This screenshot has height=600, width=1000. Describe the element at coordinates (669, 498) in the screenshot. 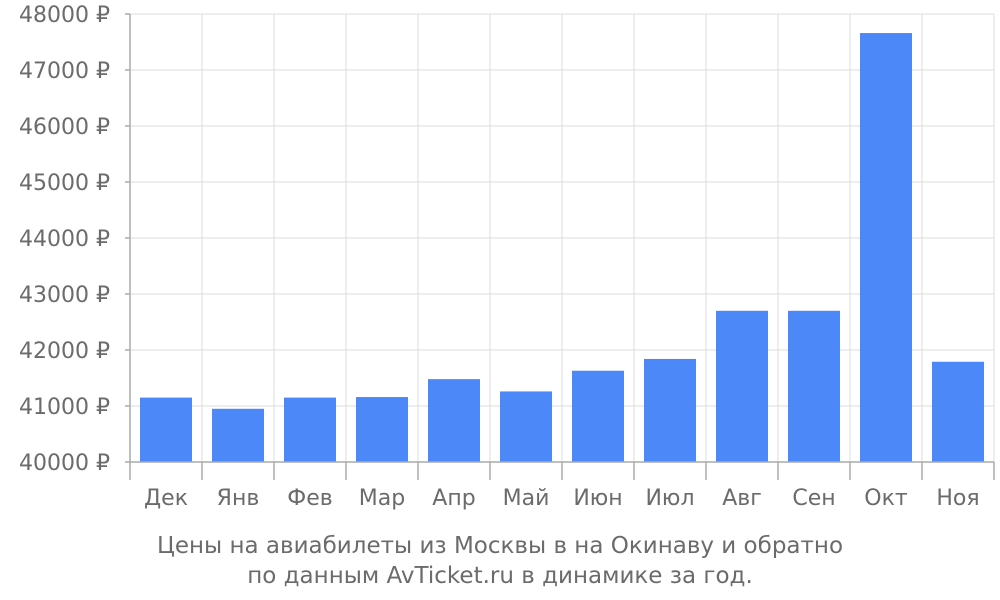

I see `x-tick-label: Июл` at that location.